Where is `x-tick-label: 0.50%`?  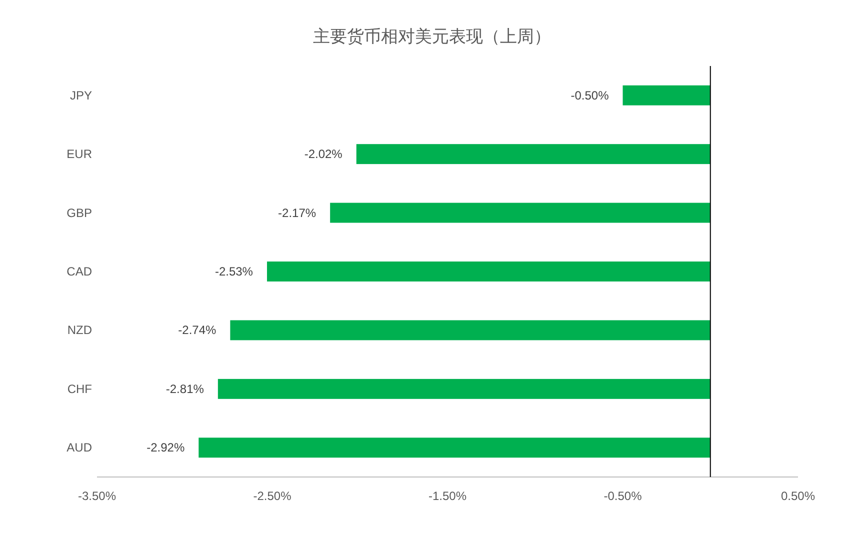 x-tick-label: 0.50% is located at coordinates (798, 496).